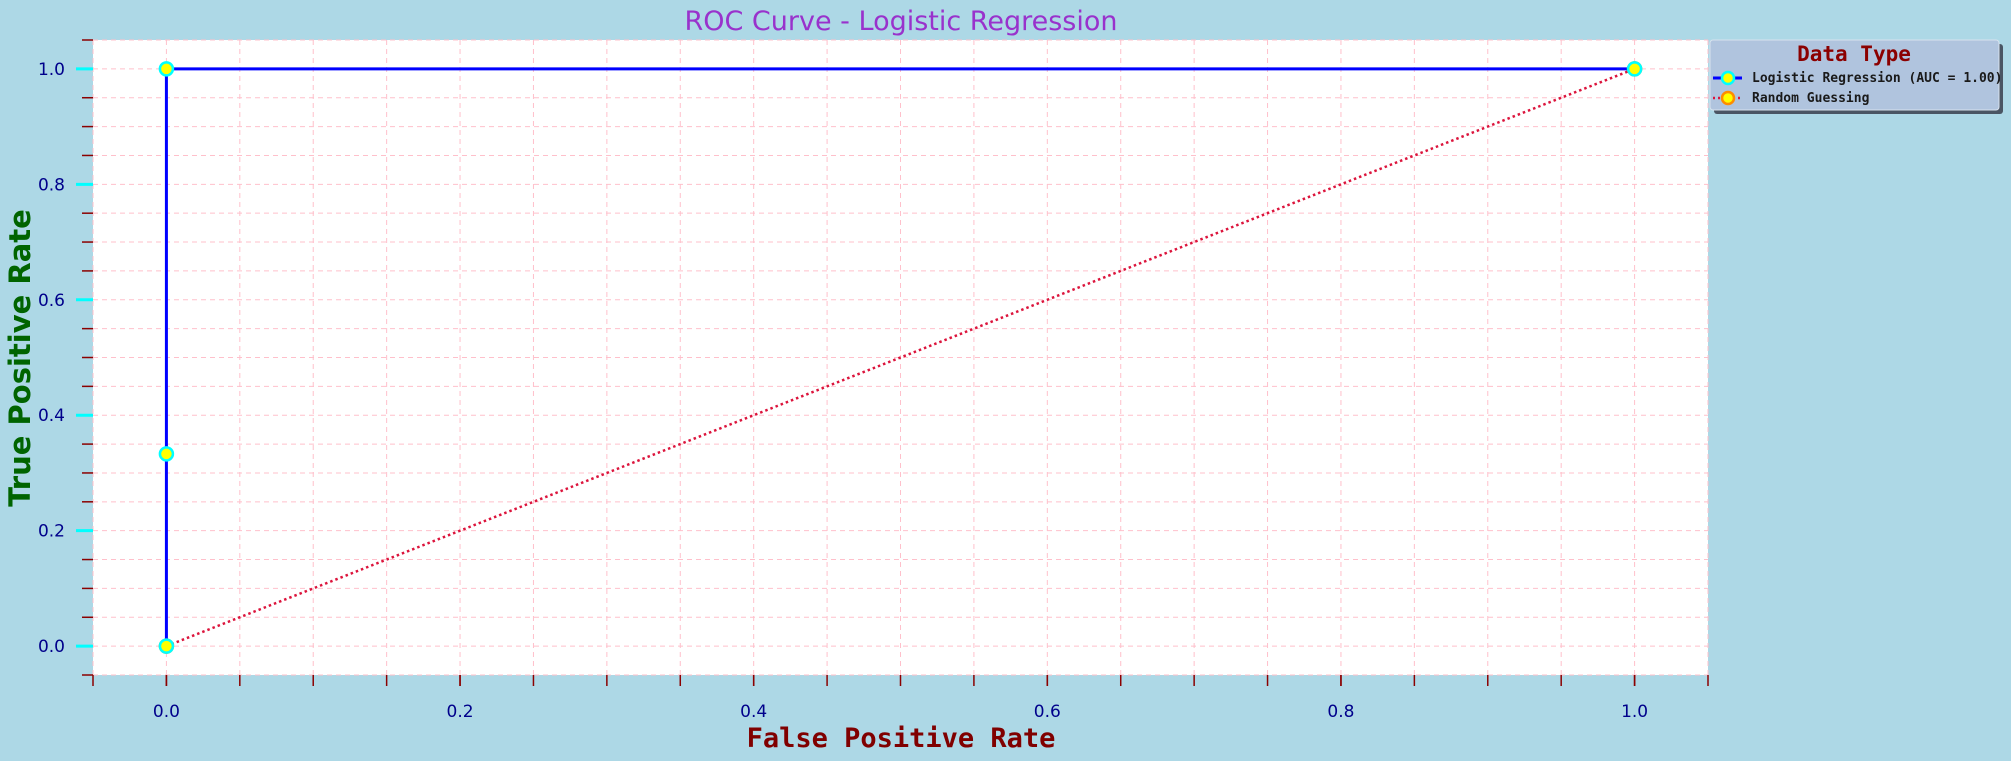 Image resolution: width=2011 pixels, height=761 pixels. I want to click on legend-marker-logistic, so click(1728, 78).